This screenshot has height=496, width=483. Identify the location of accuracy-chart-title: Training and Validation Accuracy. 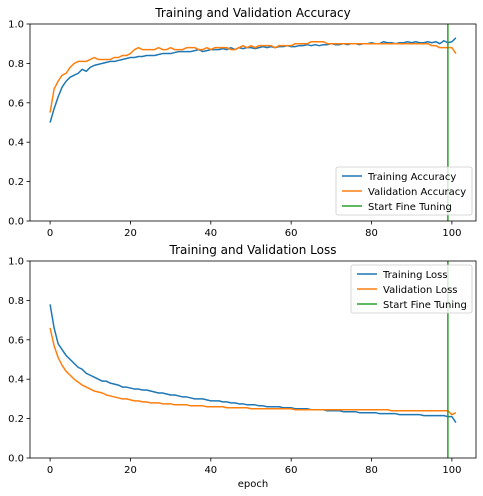
(252, 13).